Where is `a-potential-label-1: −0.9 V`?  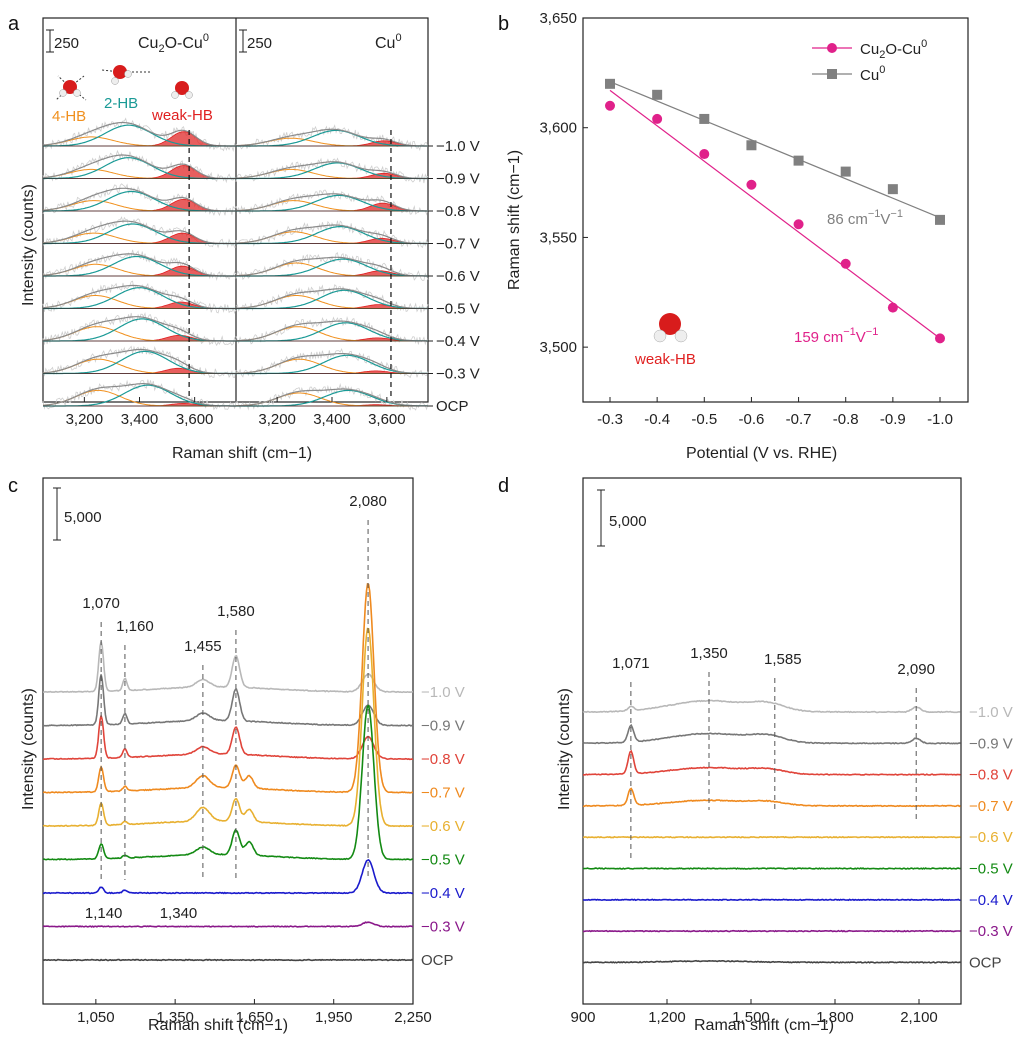 a-potential-label-1: −0.9 V is located at coordinates (458, 179).